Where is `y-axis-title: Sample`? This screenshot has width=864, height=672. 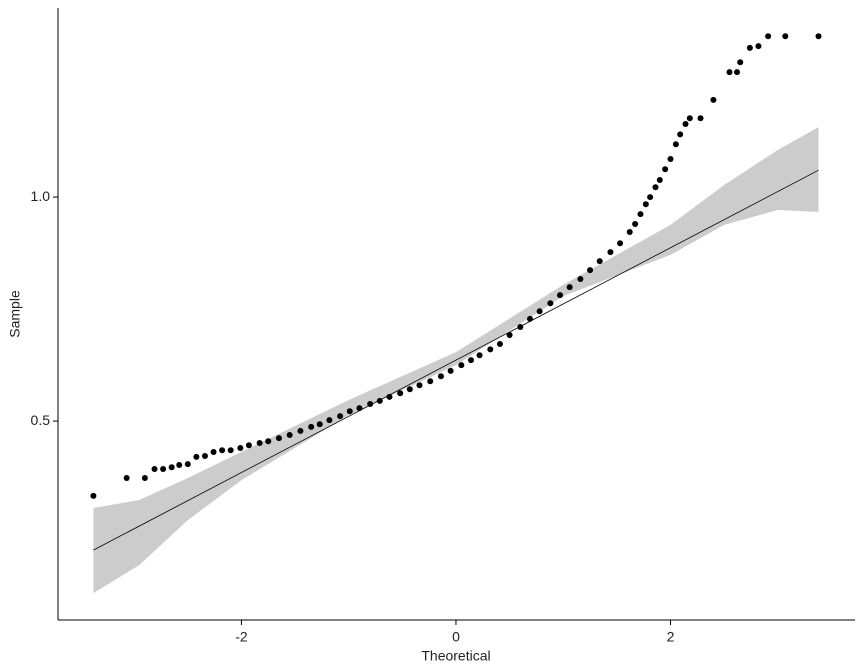
y-axis-title: Sample is located at coordinates (15, 314).